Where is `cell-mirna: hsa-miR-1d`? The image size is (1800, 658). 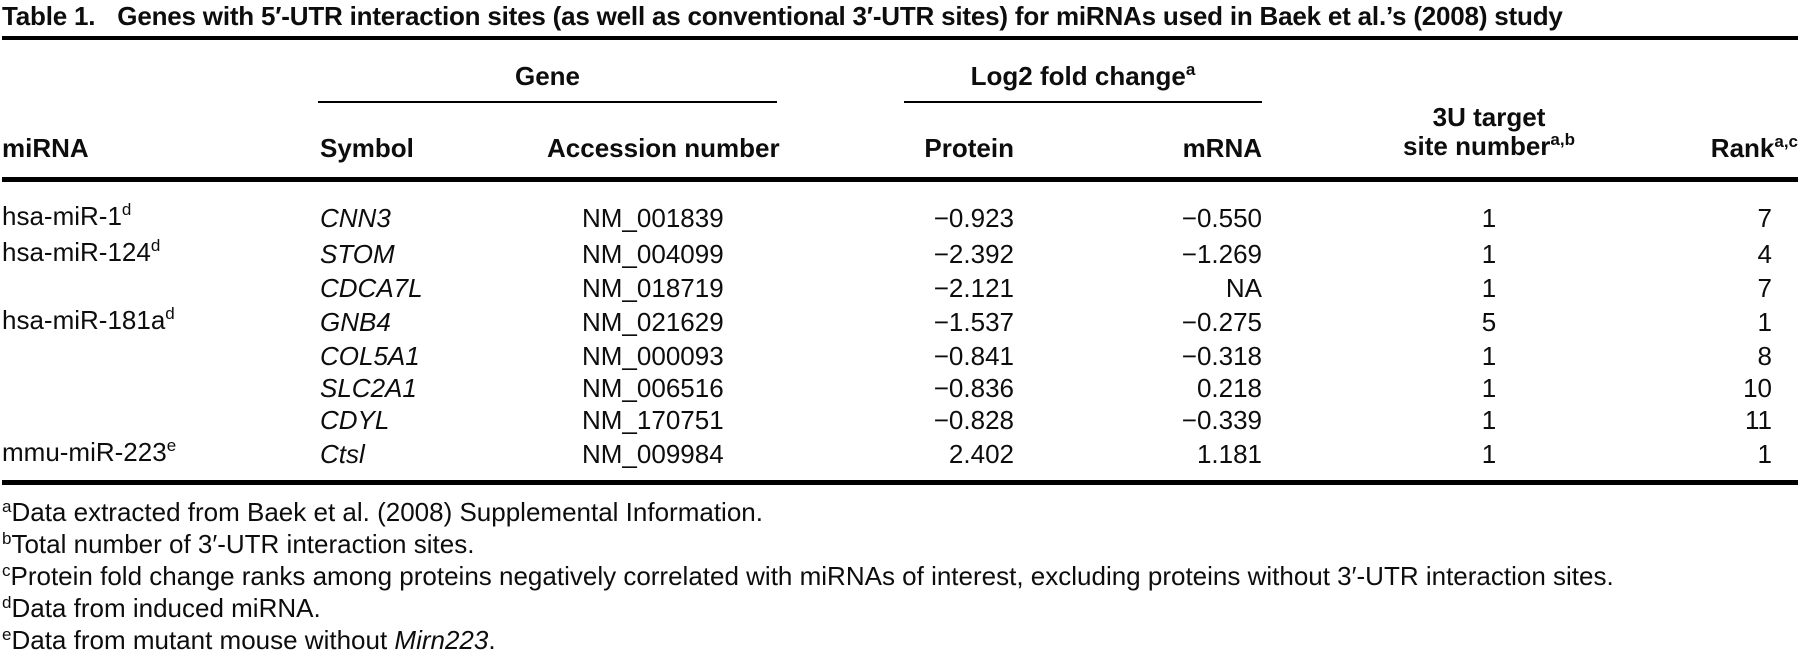 cell-mirna: hsa-miR-1d is located at coordinates (67, 215).